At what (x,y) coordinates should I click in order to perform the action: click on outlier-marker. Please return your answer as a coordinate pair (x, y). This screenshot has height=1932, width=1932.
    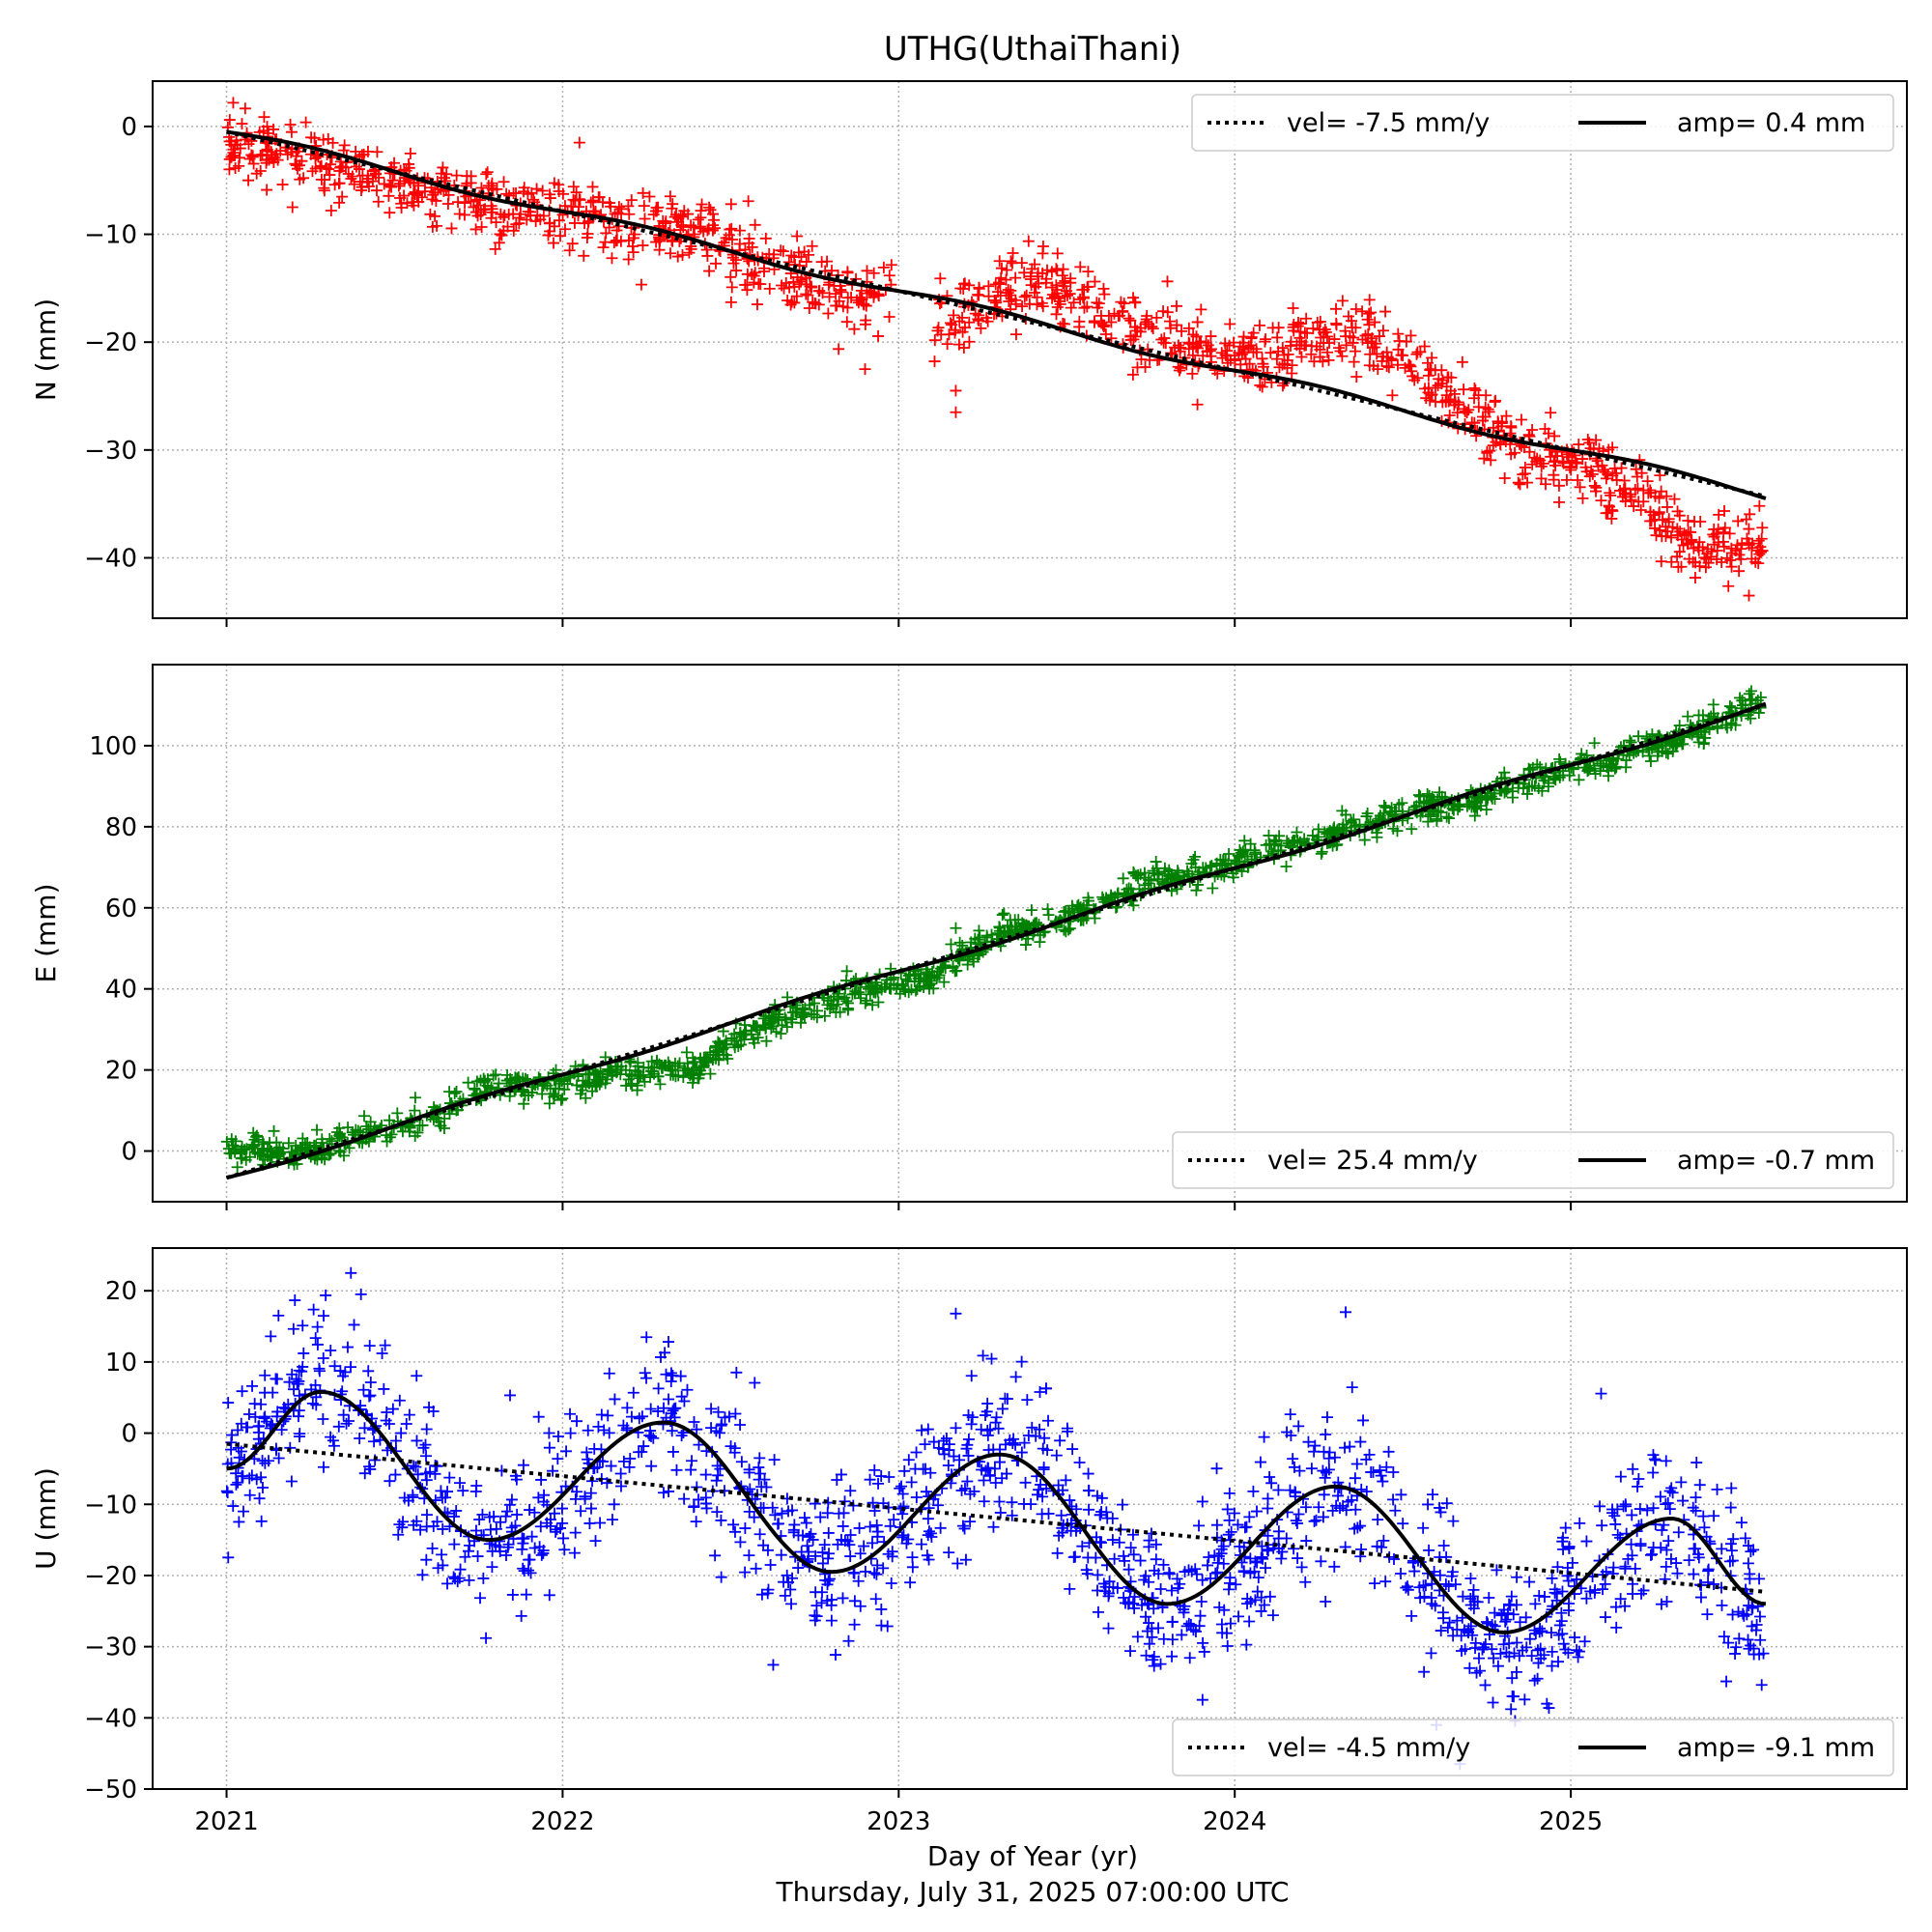
    Looking at the image, I should click on (361, 1294).